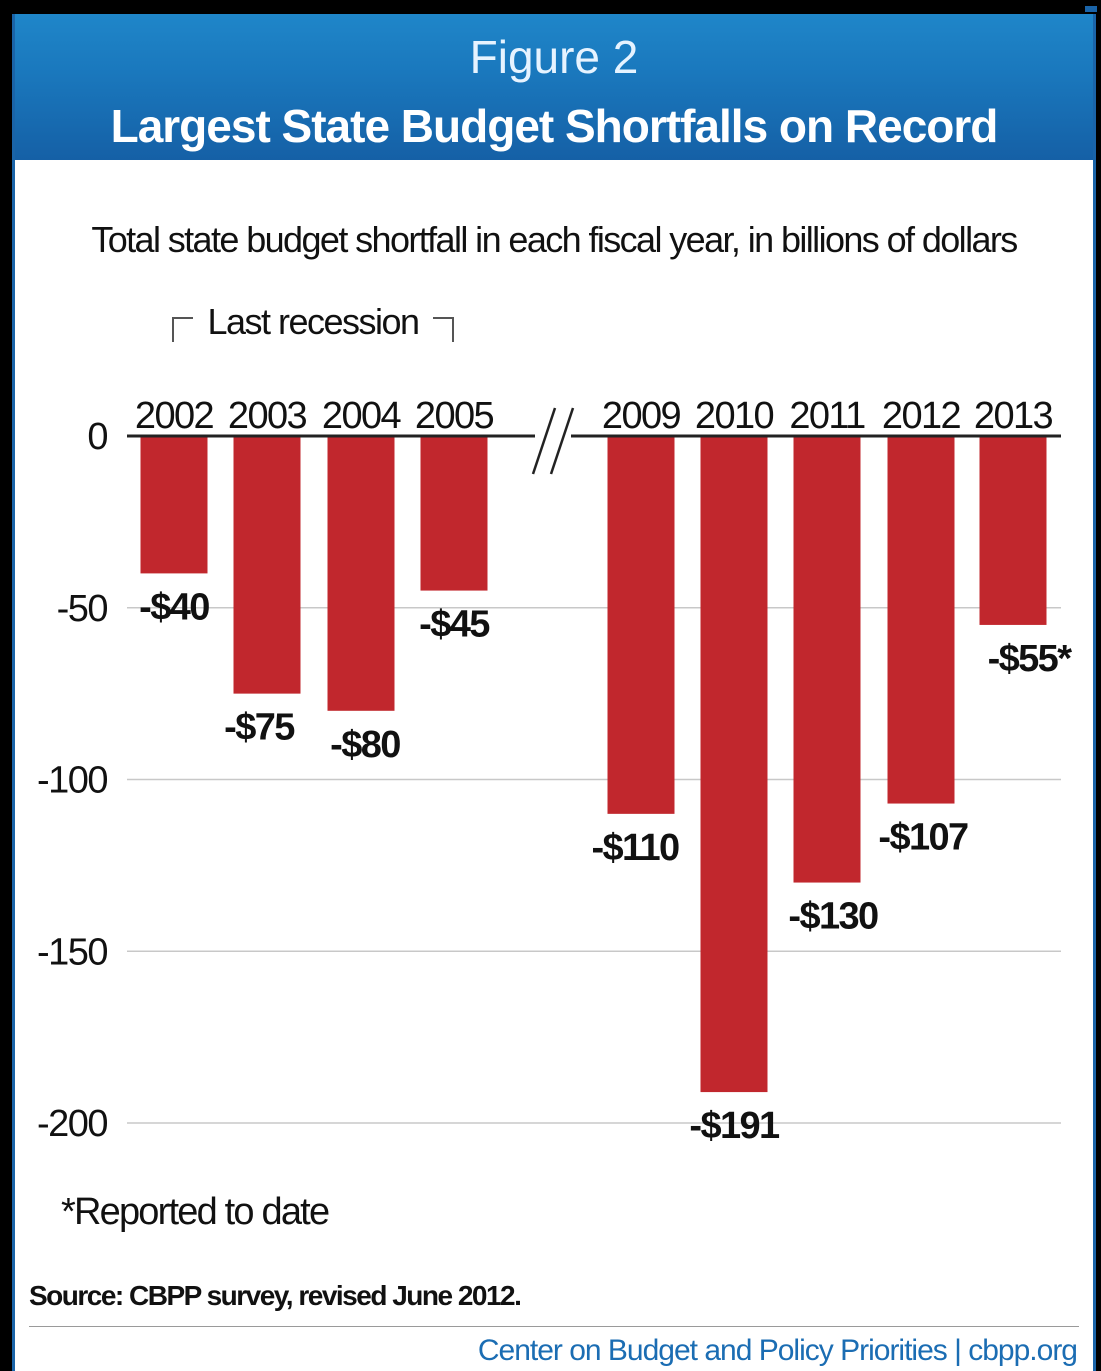 Image resolution: width=1101 pixels, height=1371 pixels. What do you see at coordinates (97, 437) in the screenshot?
I see `y-tick-label: 0` at bounding box center [97, 437].